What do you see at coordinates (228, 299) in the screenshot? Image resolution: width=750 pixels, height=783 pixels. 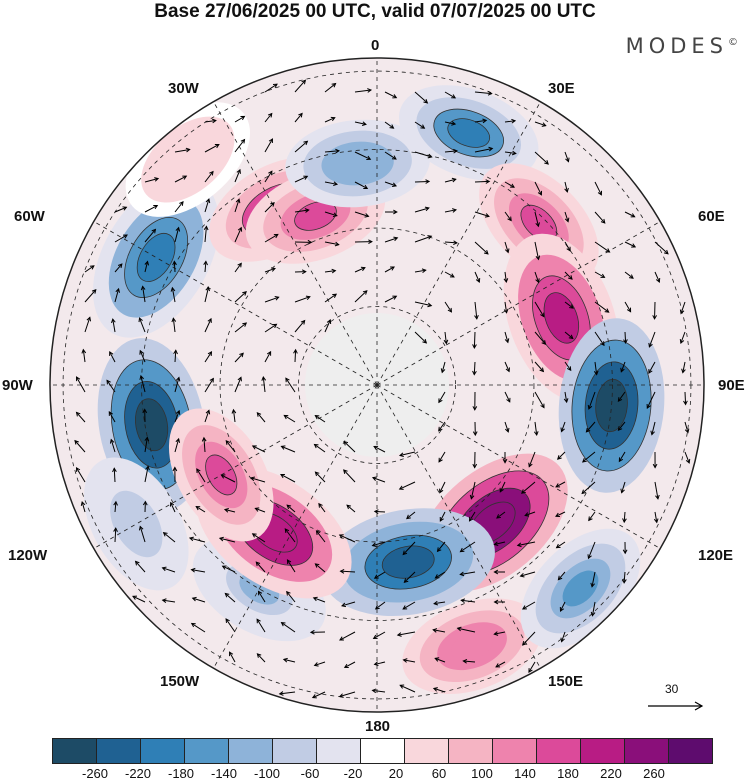 I see `meridian-line` at bounding box center [228, 299].